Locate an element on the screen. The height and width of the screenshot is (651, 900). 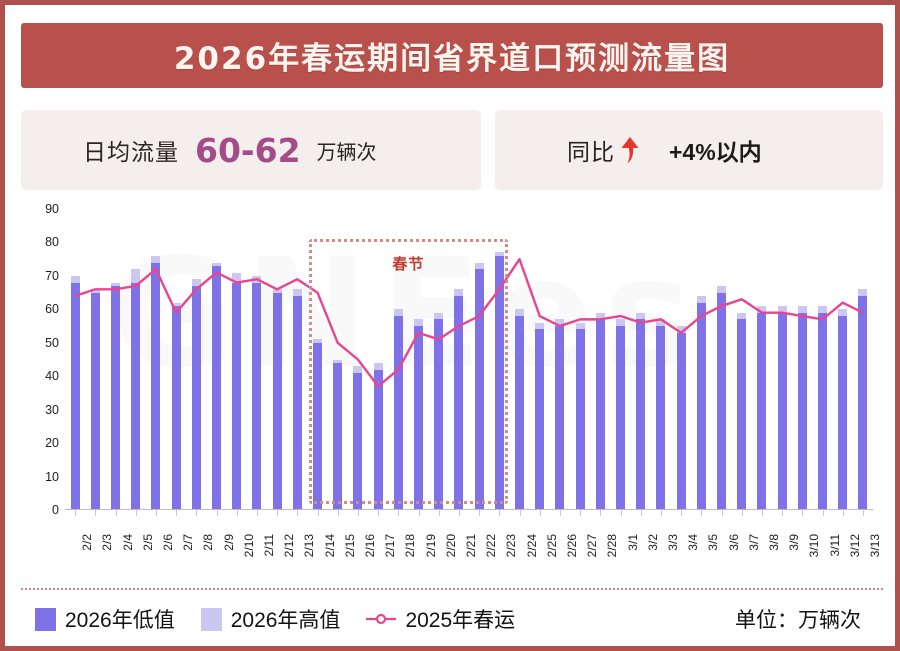
y-tick-label: 0 is located at coordinates (55, 510).